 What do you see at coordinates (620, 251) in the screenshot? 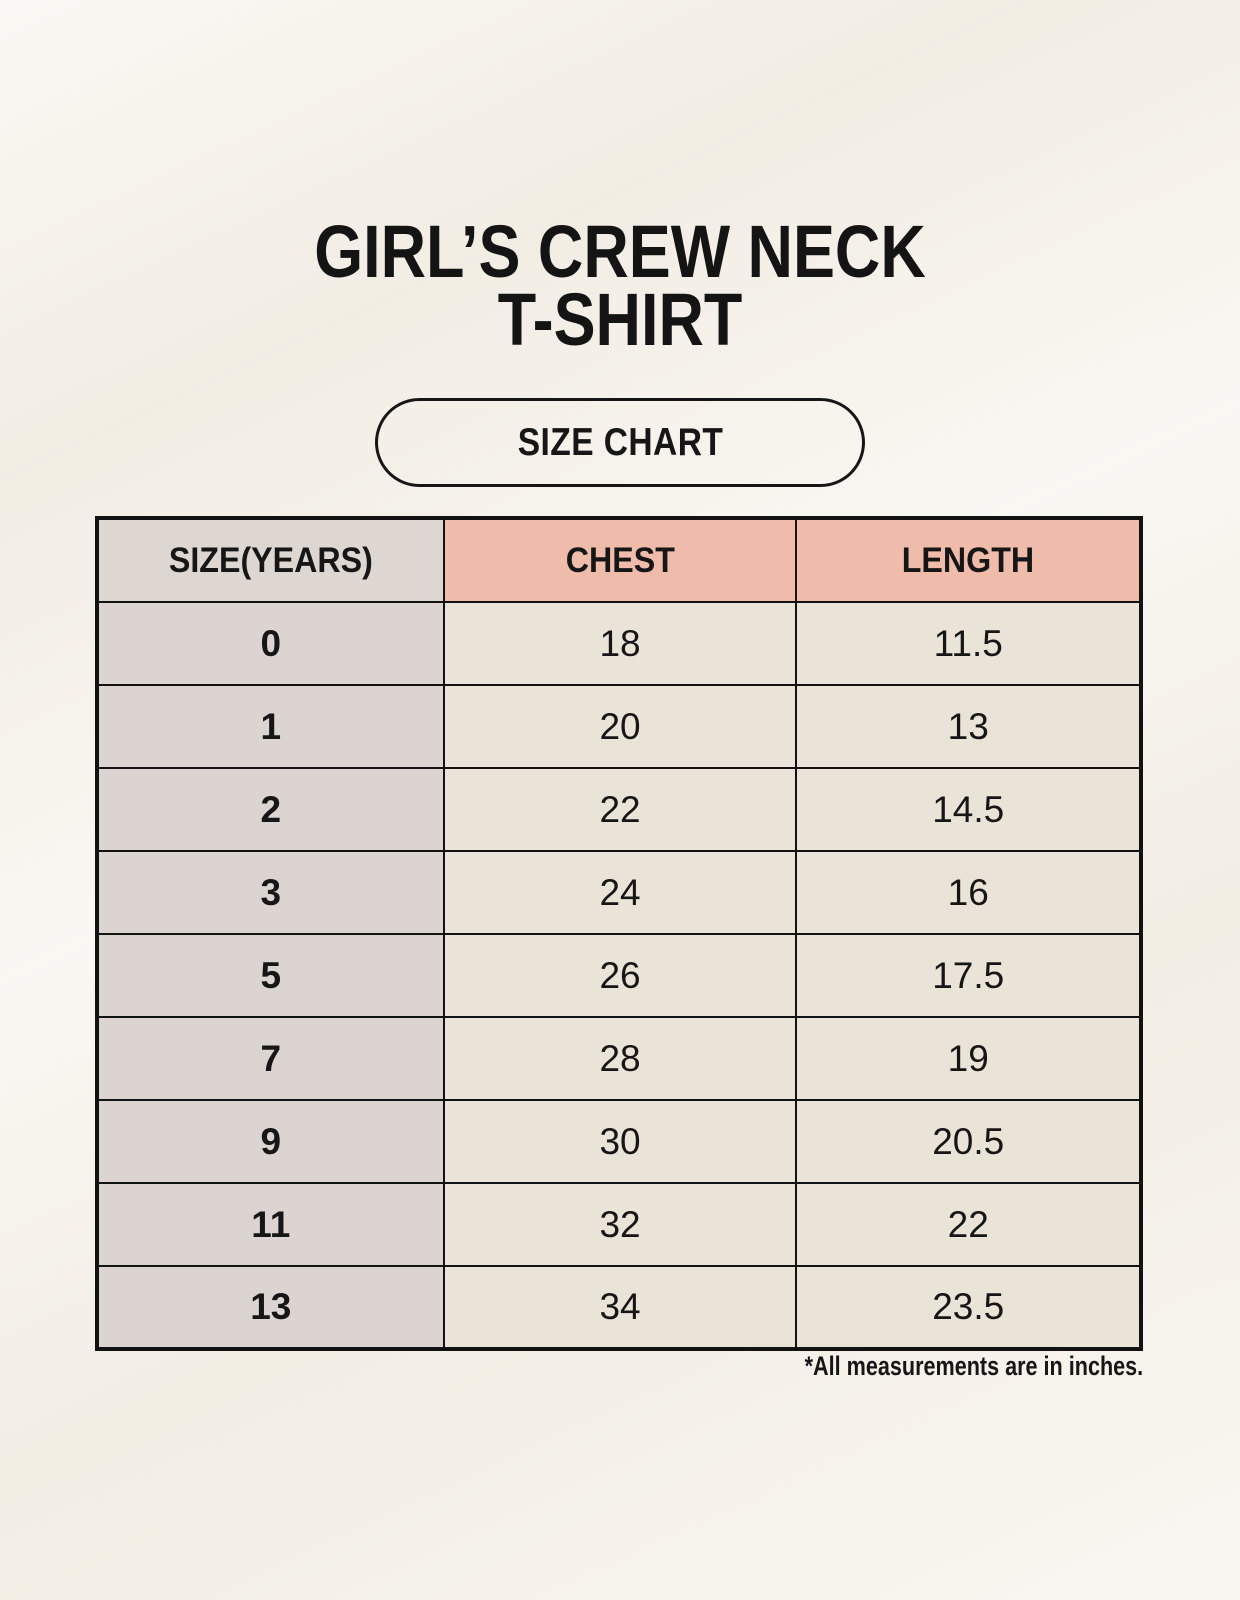
I see `title-line-1: GIRL’S CREW NECK` at bounding box center [620, 251].